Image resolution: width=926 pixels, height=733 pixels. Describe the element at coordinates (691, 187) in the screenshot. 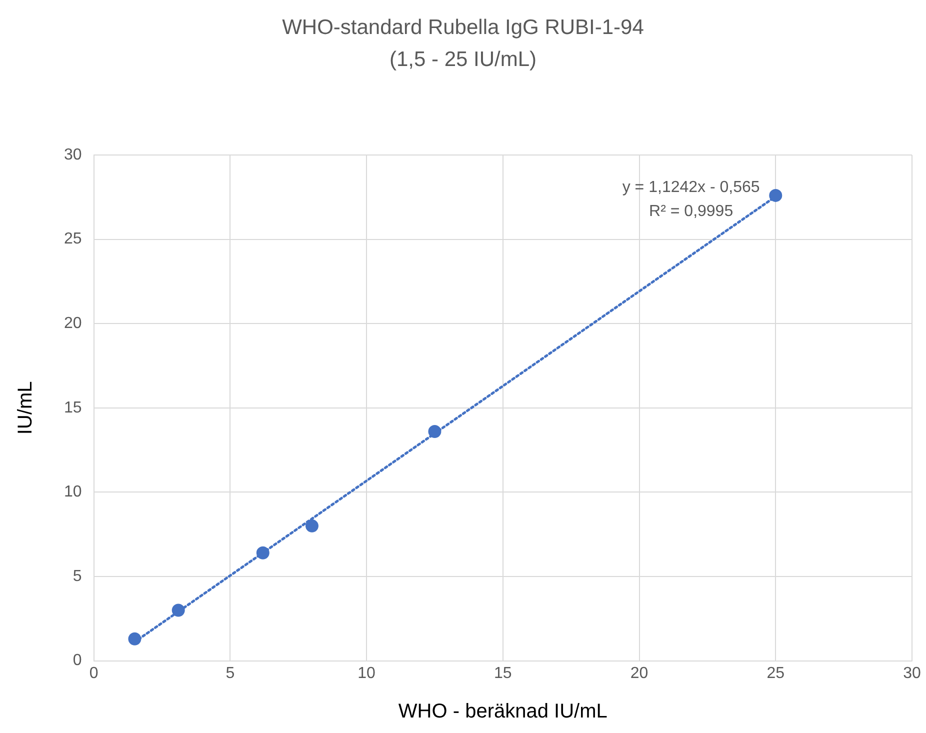

I see `annotation: y = 1,1242x - 0,565` at that location.